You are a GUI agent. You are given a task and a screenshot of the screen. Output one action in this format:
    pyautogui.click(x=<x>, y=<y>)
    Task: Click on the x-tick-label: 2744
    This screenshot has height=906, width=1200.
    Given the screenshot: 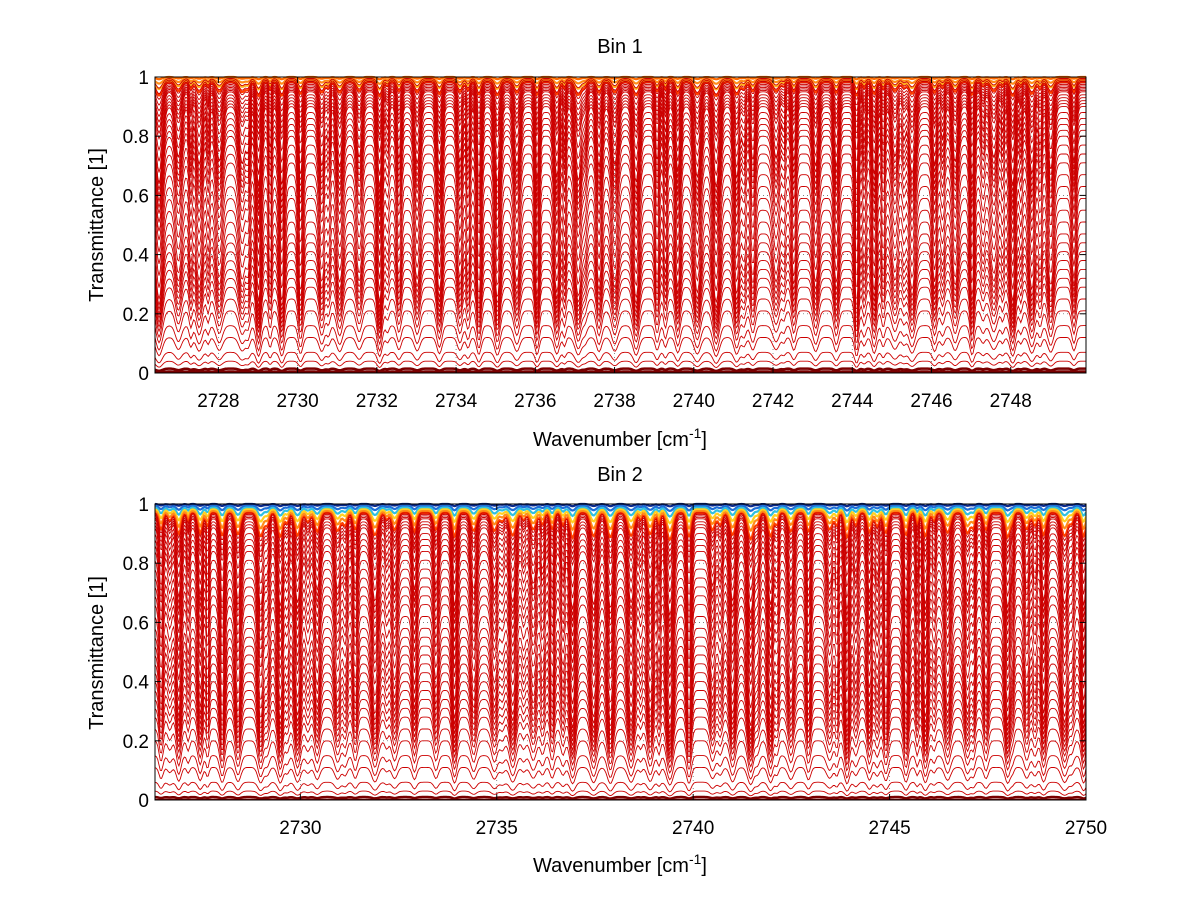 What is the action you would take?
    pyautogui.click(x=852, y=401)
    